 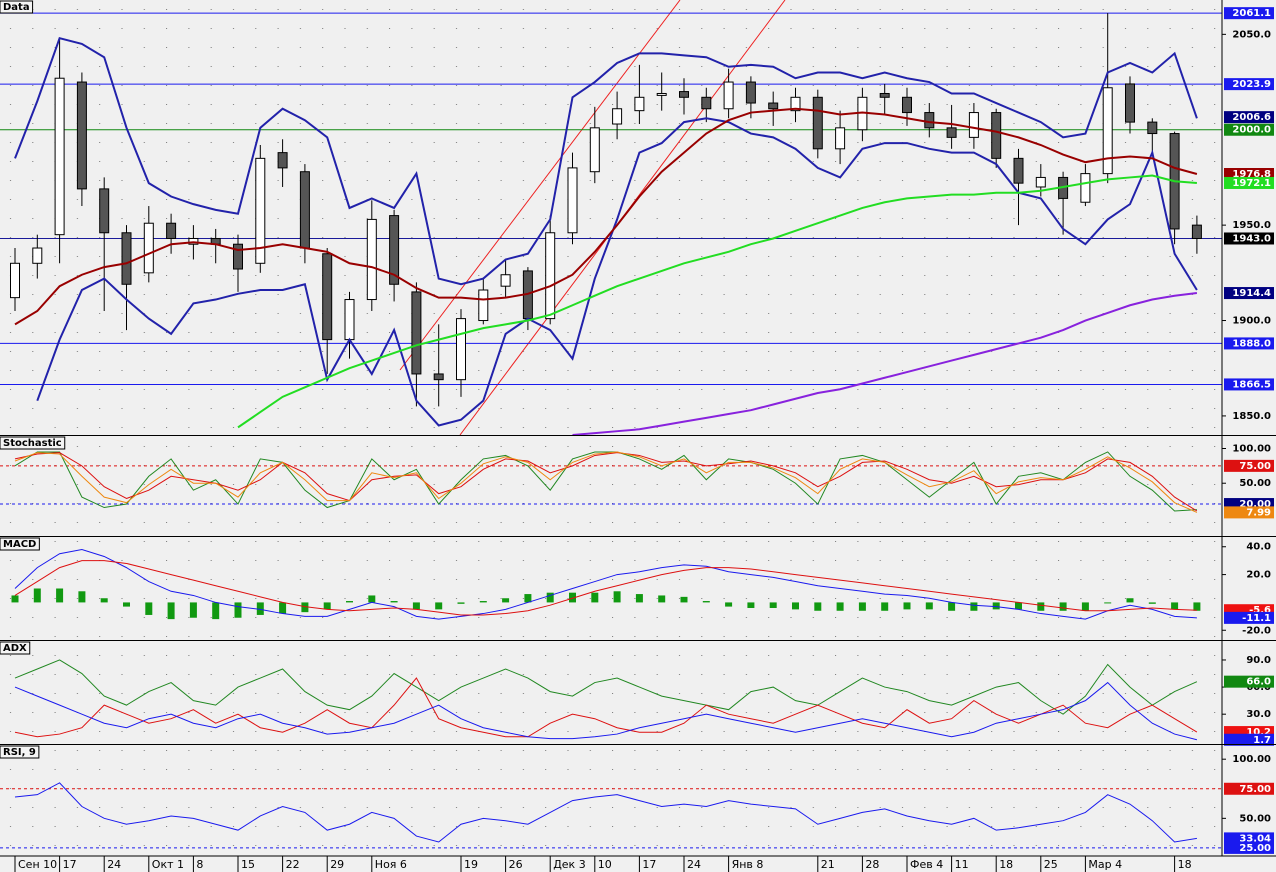 What do you see at coordinates (248, 864) in the screenshot?
I see `x-tick-label: 15` at bounding box center [248, 864].